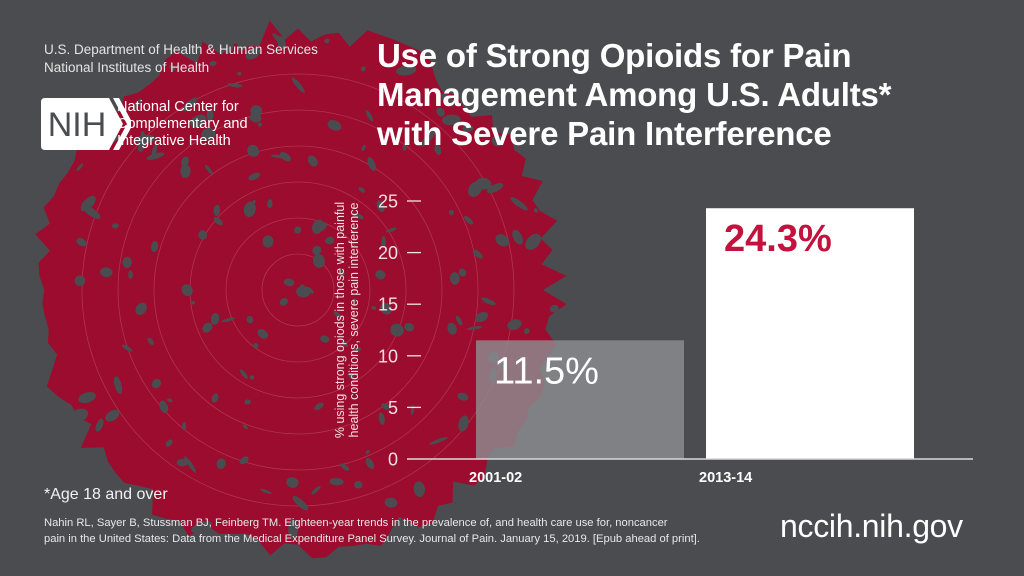 This screenshot has width=1024, height=576. I want to click on nih-logo-icon: NIH, so click(86, 124).